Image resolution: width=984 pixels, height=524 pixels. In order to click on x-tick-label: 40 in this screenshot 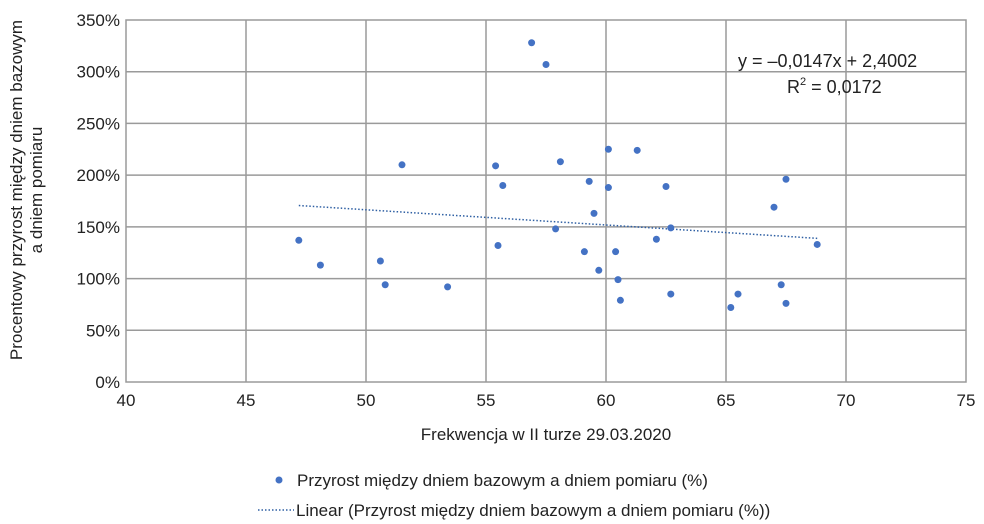, I will do `click(126, 400)`.